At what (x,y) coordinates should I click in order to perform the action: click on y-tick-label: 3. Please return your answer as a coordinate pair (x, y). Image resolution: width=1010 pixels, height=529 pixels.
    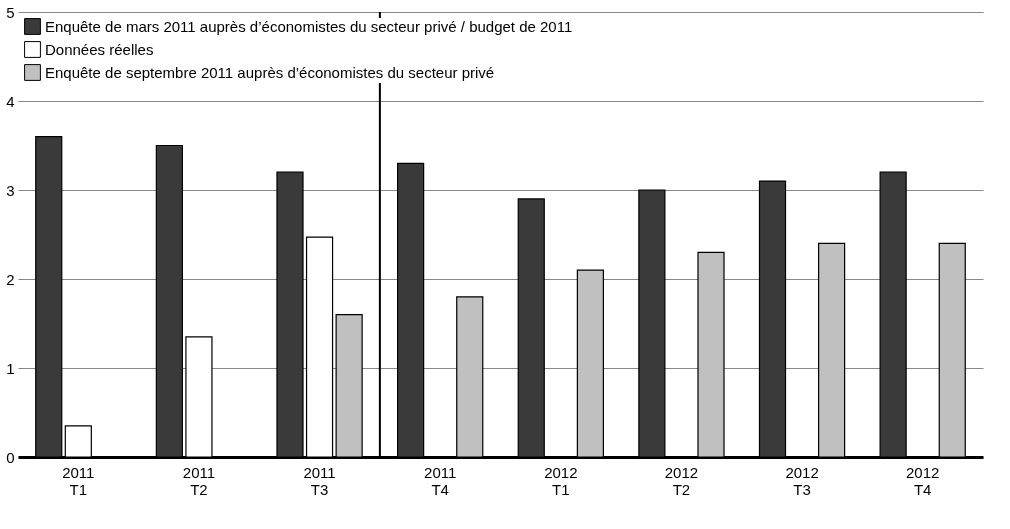
    Looking at the image, I should click on (10, 190).